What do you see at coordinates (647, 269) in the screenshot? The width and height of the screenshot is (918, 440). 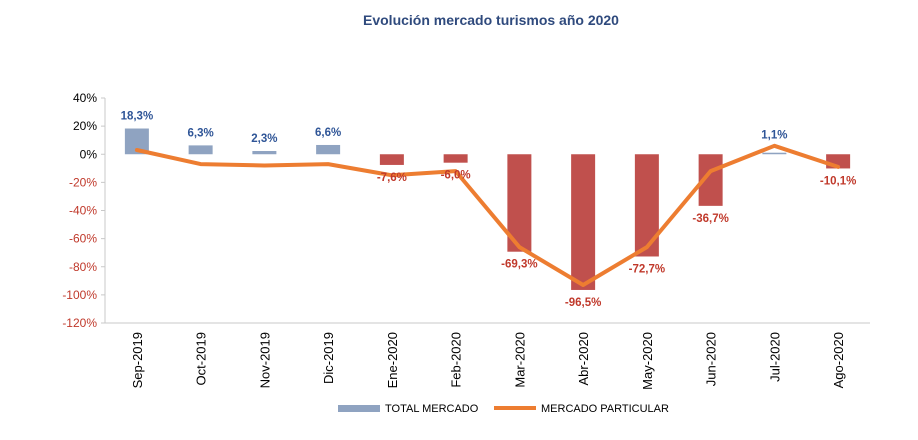 I see `data-label-may-2020: -72,7%` at bounding box center [647, 269].